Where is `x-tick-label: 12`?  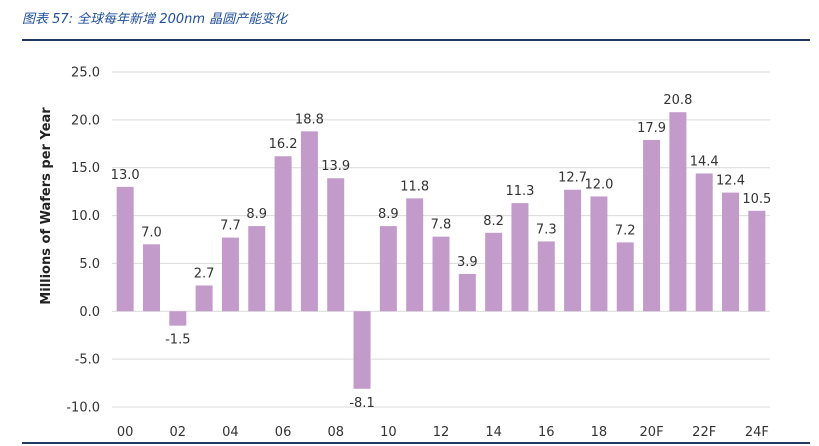
x-tick-label: 12 is located at coordinates (441, 432).